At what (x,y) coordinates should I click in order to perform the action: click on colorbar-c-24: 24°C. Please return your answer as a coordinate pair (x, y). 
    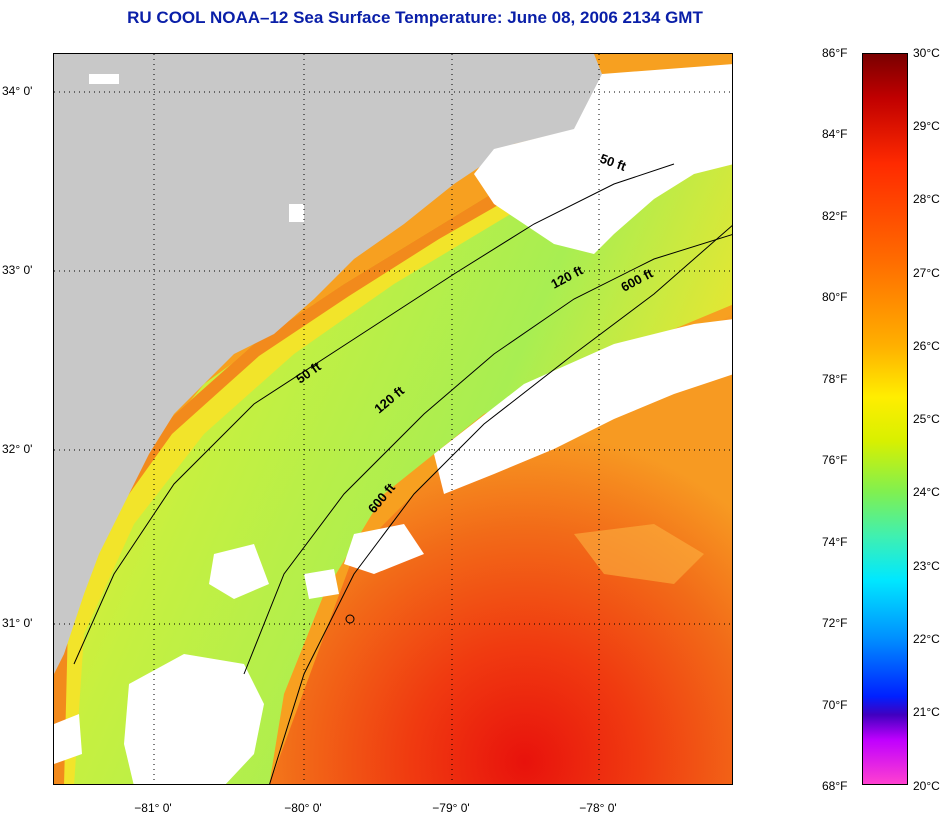
    Looking at the image, I should click on (926, 492).